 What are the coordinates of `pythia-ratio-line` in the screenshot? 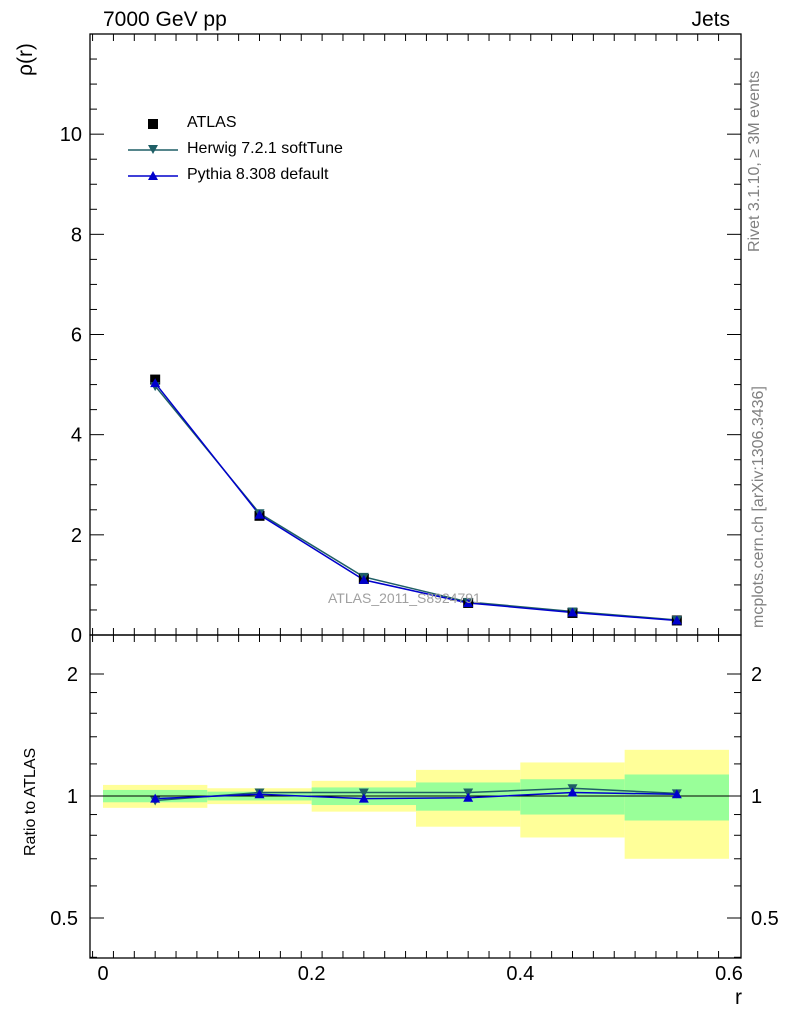 It's located at (416, 795).